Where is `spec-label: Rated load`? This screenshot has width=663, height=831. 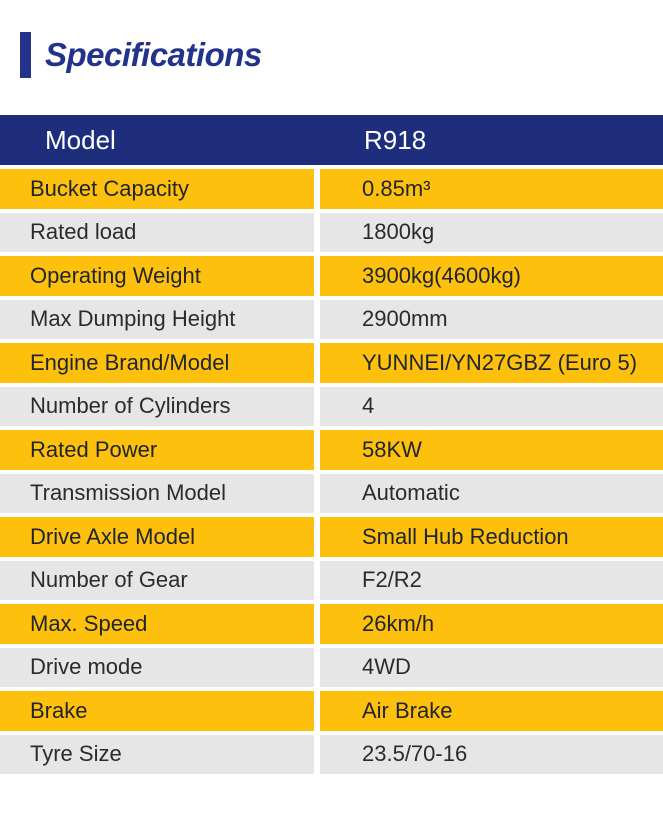 spec-label: Rated load is located at coordinates (157, 232).